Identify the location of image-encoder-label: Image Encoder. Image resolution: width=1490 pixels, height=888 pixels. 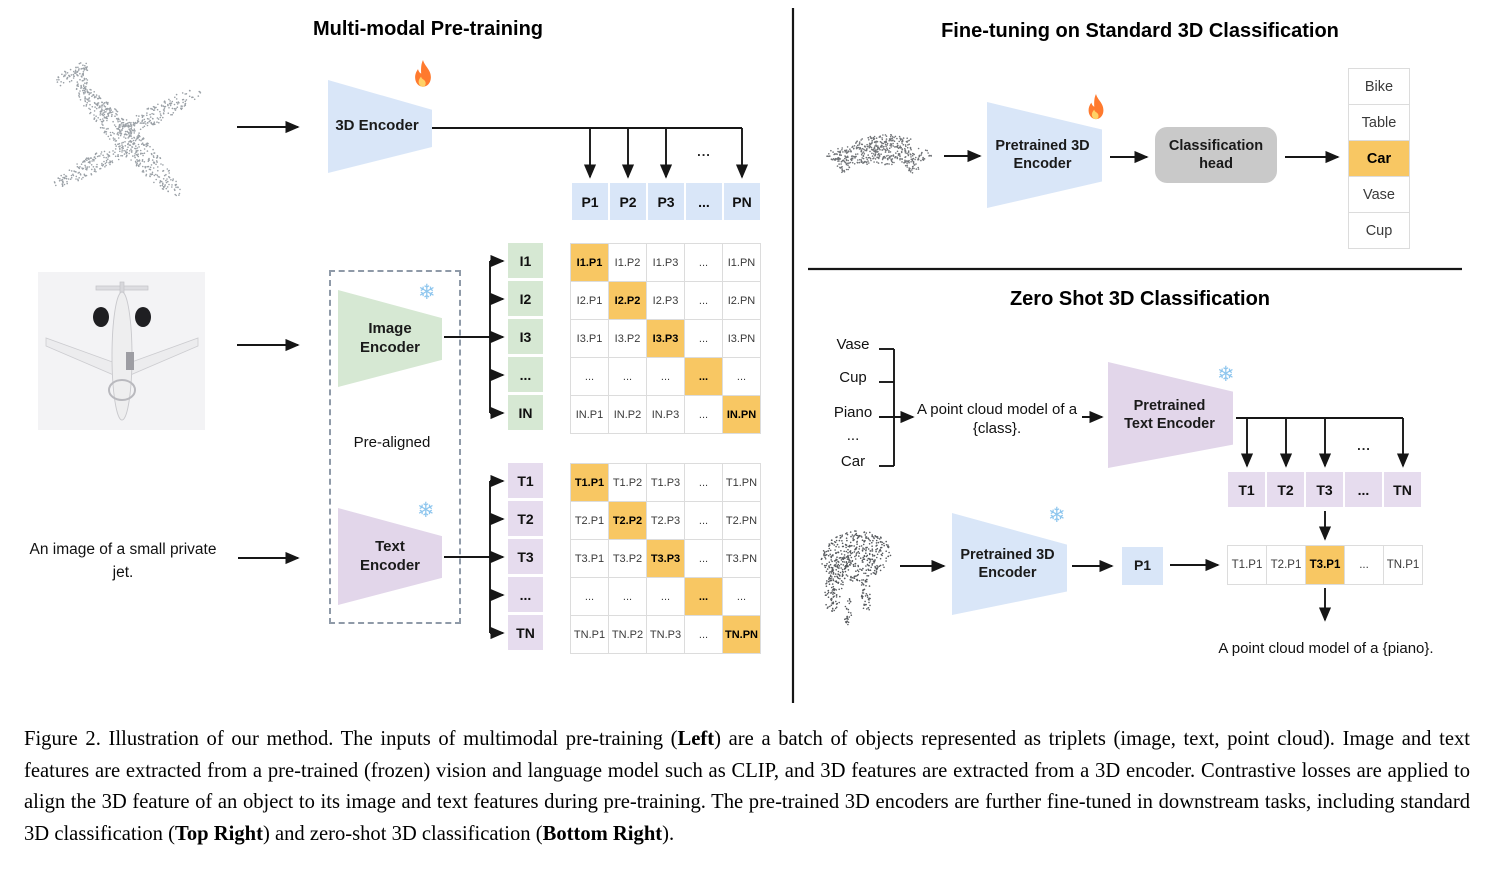
(389, 337).